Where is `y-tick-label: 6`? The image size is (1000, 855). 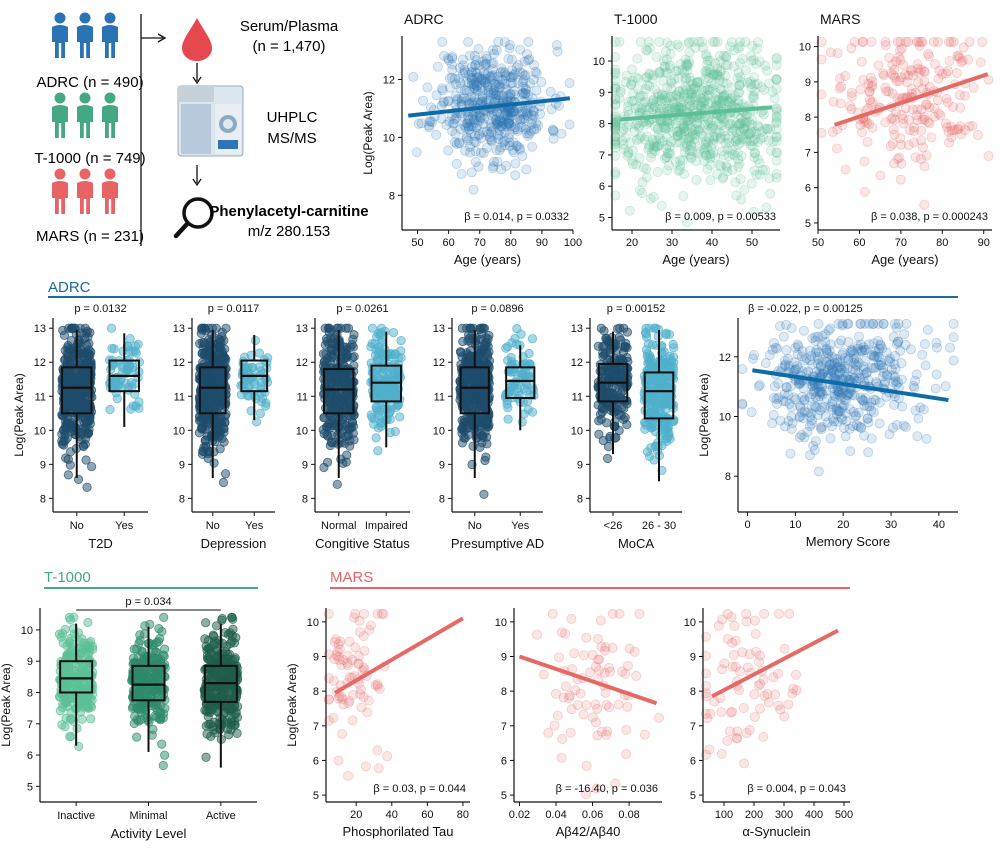 y-tick-label: 6 is located at coordinates (602, 187).